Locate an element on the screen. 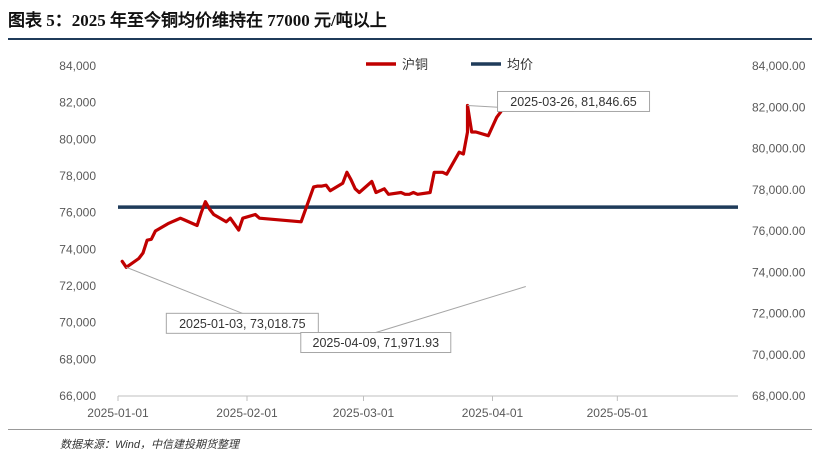 This screenshot has height=461, width=827. title-rule is located at coordinates (410, 39).